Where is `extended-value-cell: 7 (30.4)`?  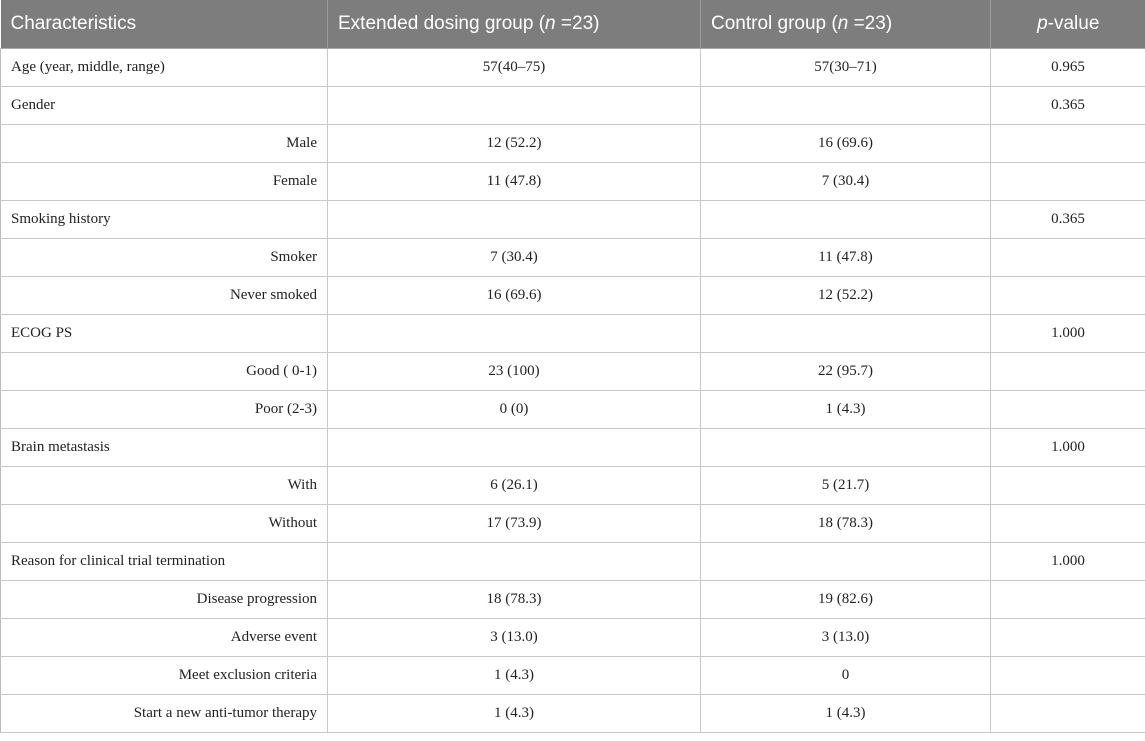 extended-value-cell: 7 (30.4) is located at coordinates (514, 257).